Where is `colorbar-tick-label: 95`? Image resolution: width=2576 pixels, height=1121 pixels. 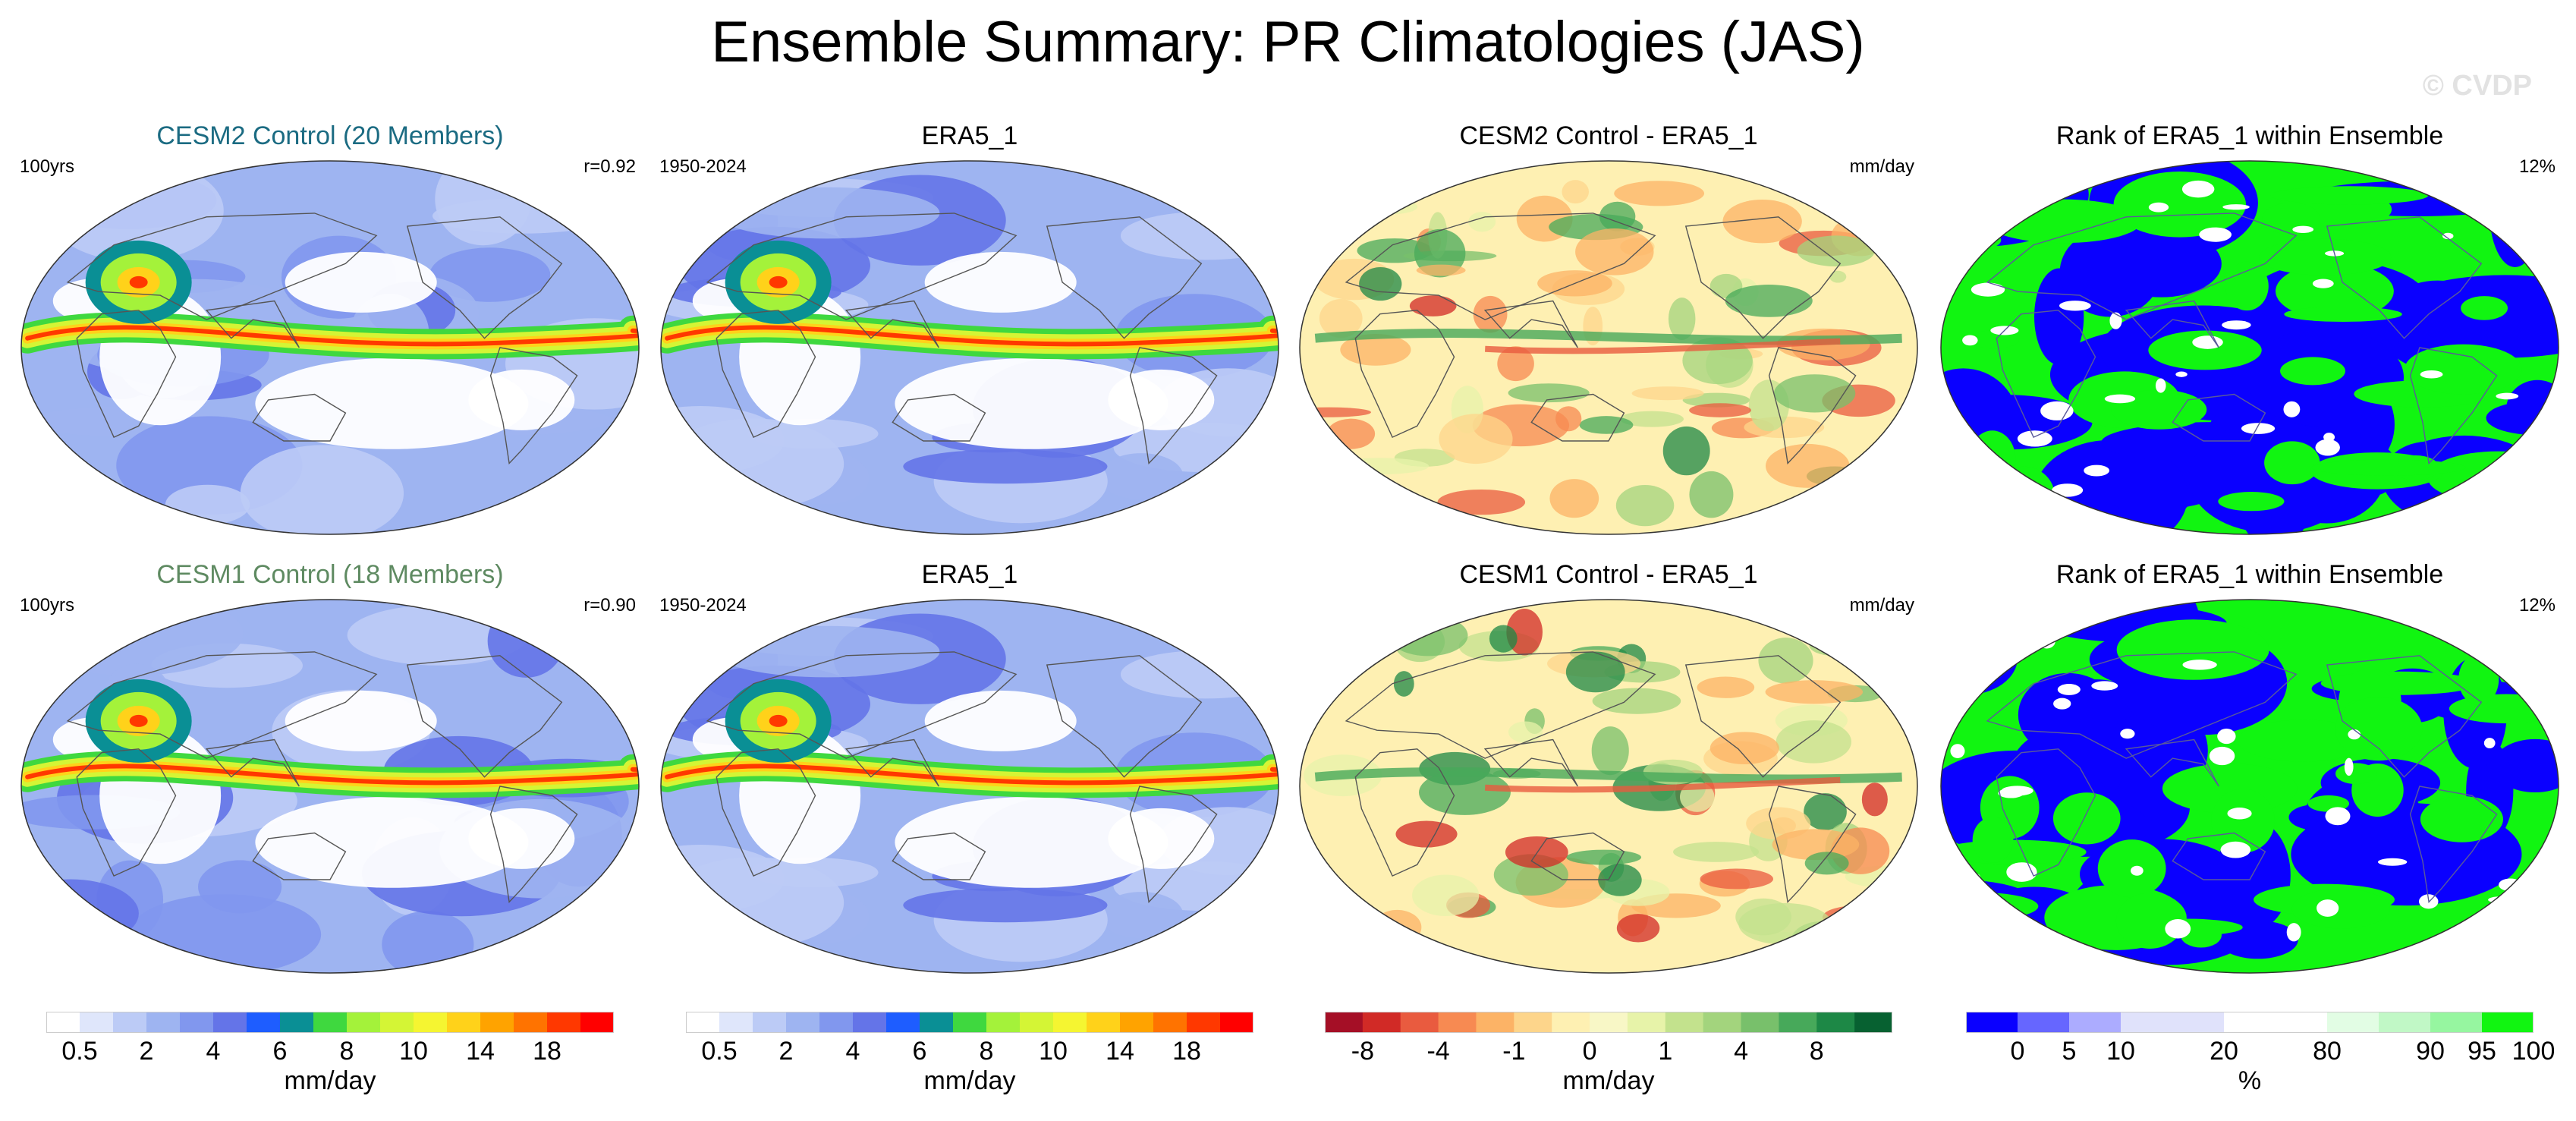
colorbar-tick-label: 95 is located at coordinates (2481, 1051).